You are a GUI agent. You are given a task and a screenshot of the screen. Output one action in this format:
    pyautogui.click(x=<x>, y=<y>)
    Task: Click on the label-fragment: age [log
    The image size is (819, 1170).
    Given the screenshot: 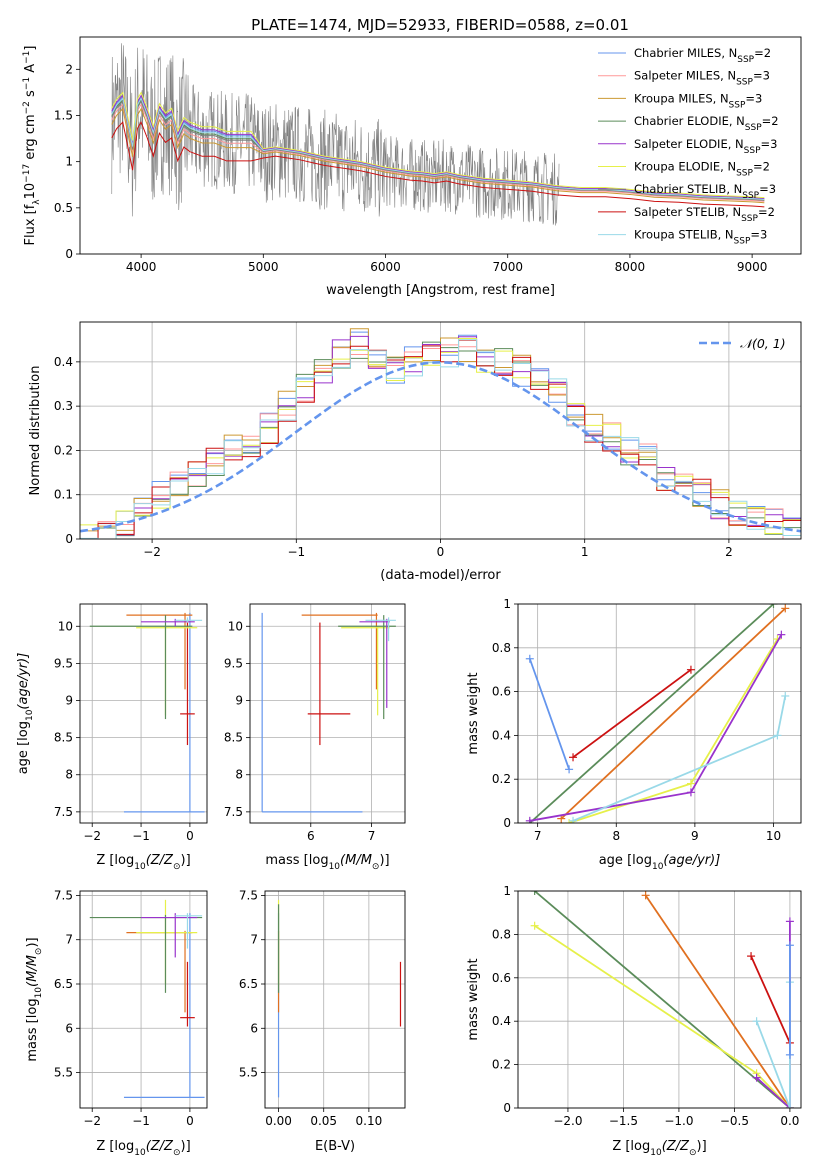 What is the action you would take?
    pyautogui.click(x=625, y=860)
    